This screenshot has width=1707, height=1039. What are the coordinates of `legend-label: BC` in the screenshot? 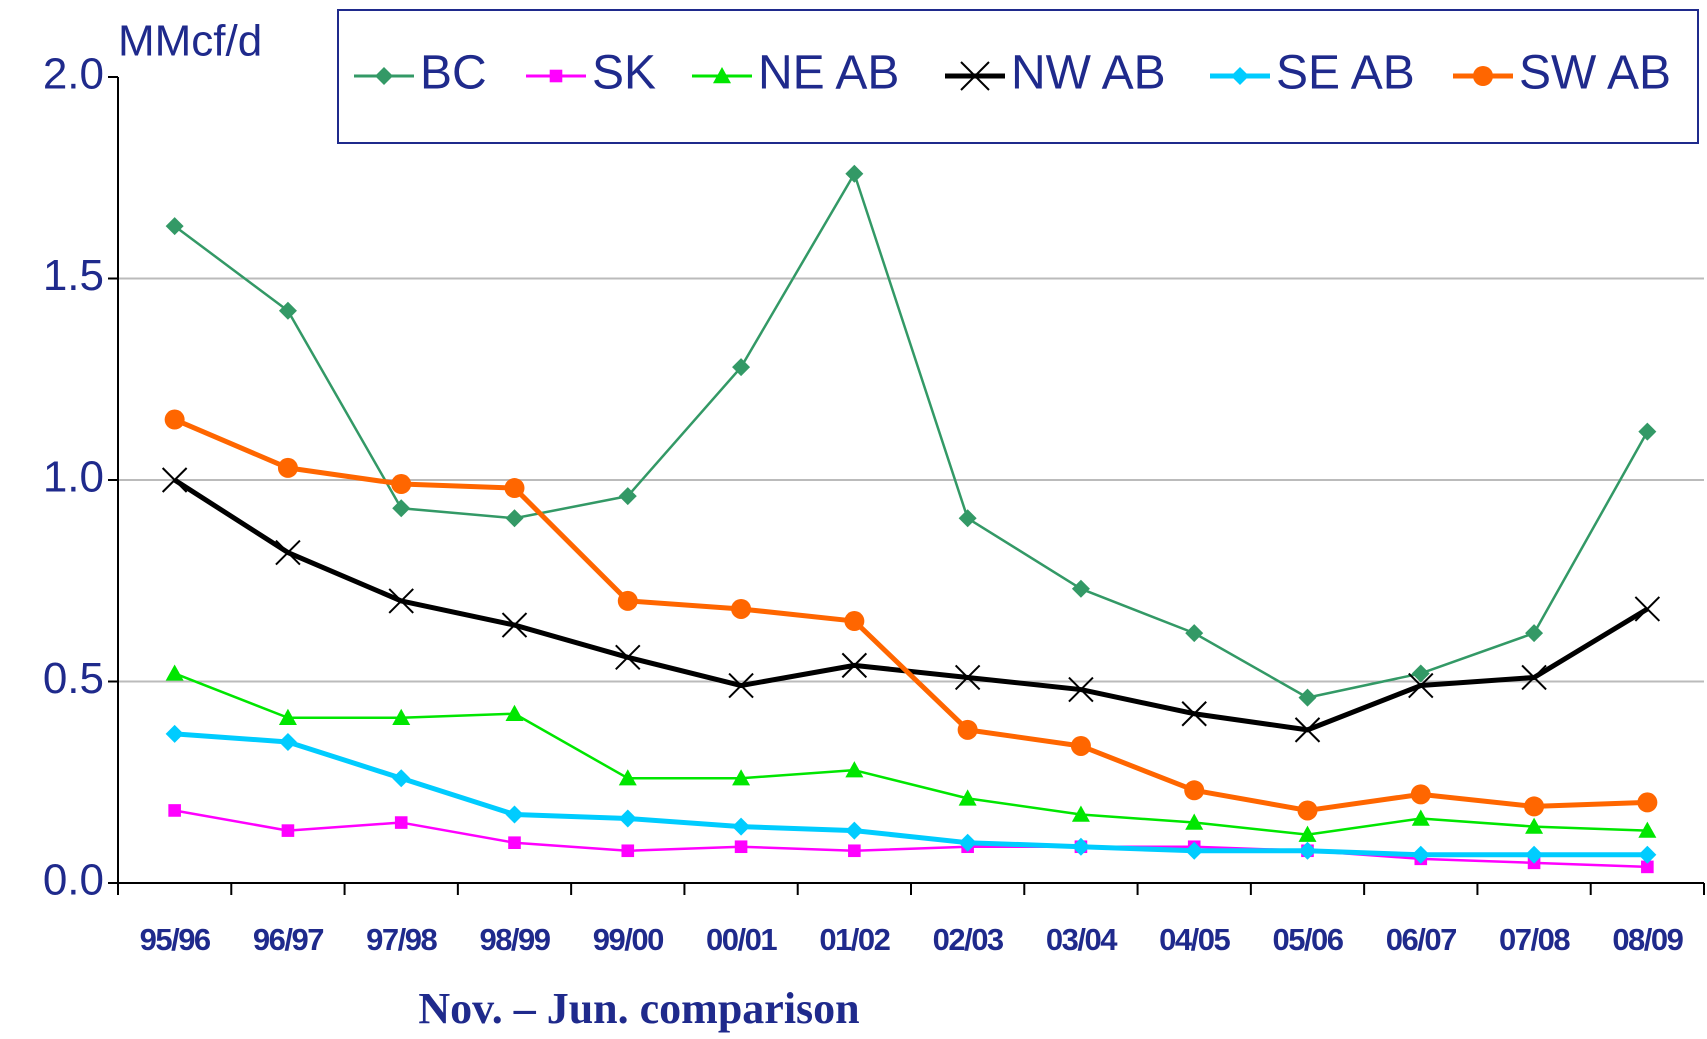 It's located at (453, 73).